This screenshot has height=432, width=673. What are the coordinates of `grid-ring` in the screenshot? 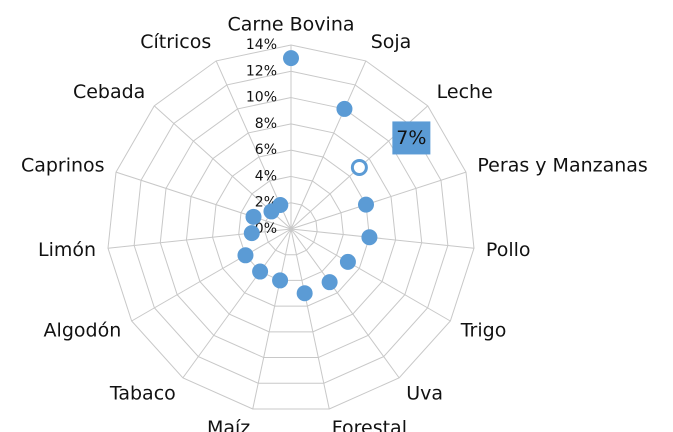 It's located at (291, 228).